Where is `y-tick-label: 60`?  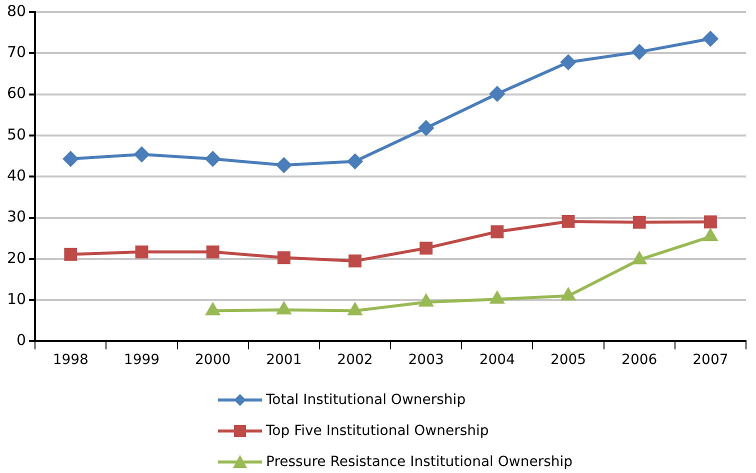 y-tick-label: 60 is located at coordinates (16, 93).